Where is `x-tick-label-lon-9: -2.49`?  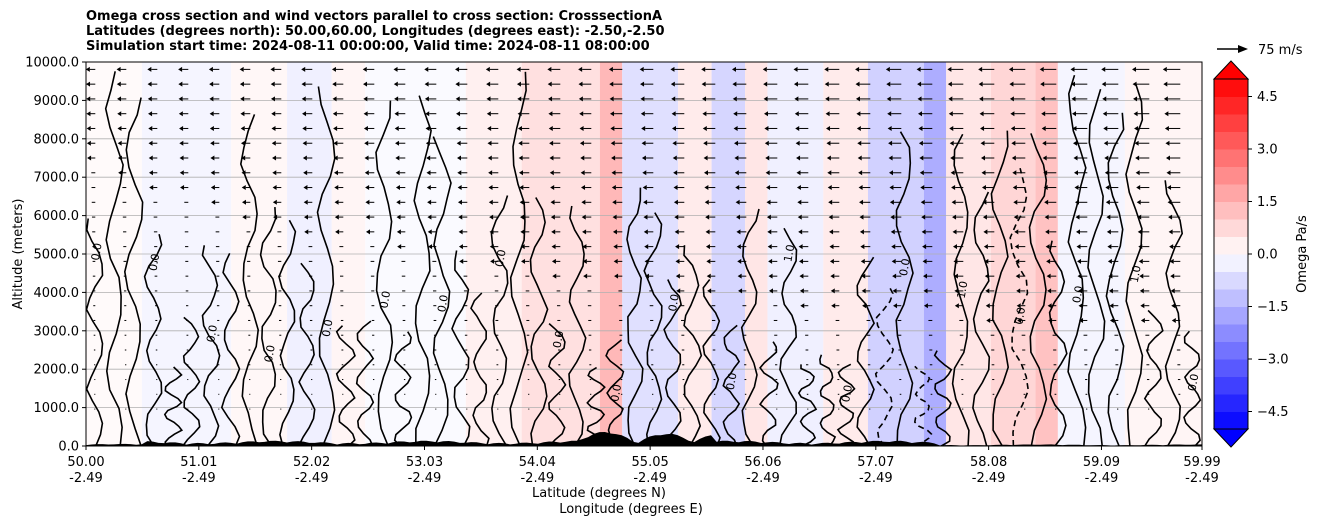
x-tick-label-lon-9: -2.49 is located at coordinates (1102, 478).